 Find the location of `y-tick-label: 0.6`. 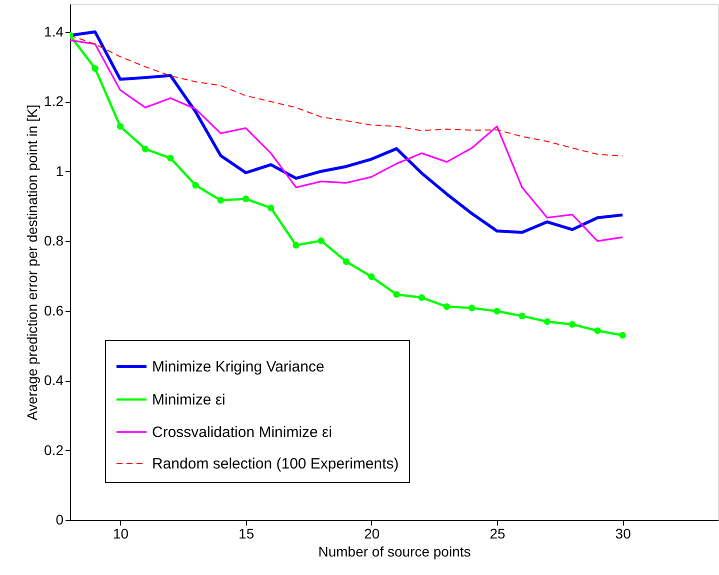

y-tick-label: 0.6 is located at coordinates (54, 310).